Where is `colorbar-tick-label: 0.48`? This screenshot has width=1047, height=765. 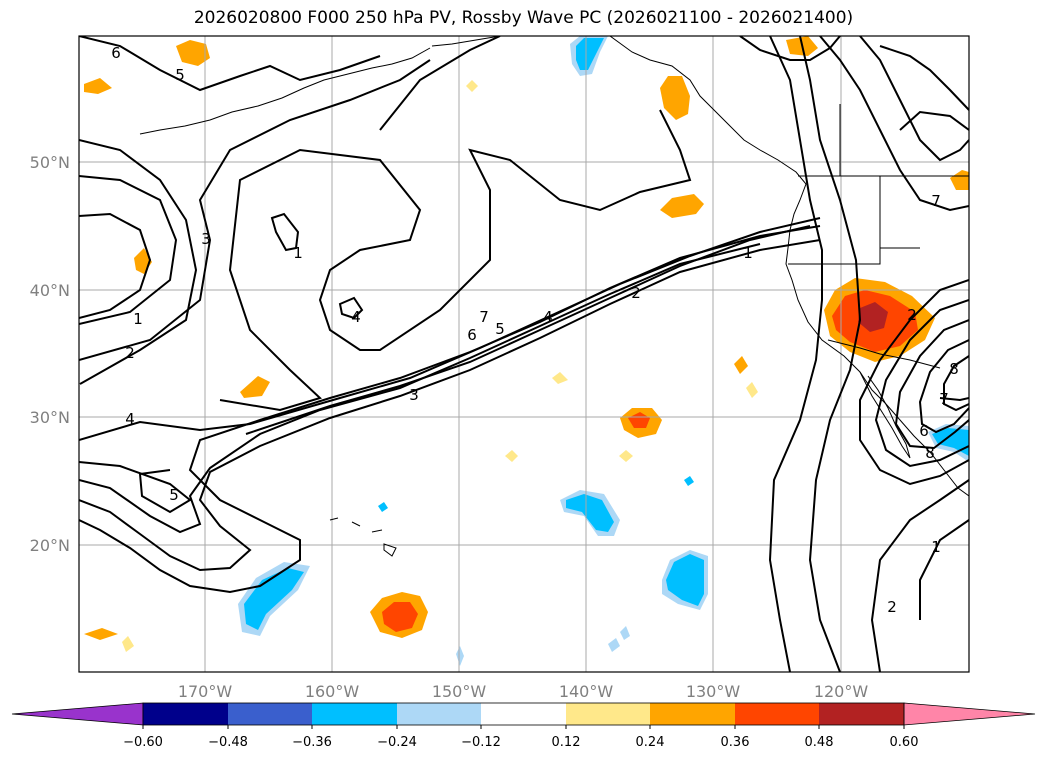 colorbar-tick-label: 0.48 is located at coordinates (819, 742).